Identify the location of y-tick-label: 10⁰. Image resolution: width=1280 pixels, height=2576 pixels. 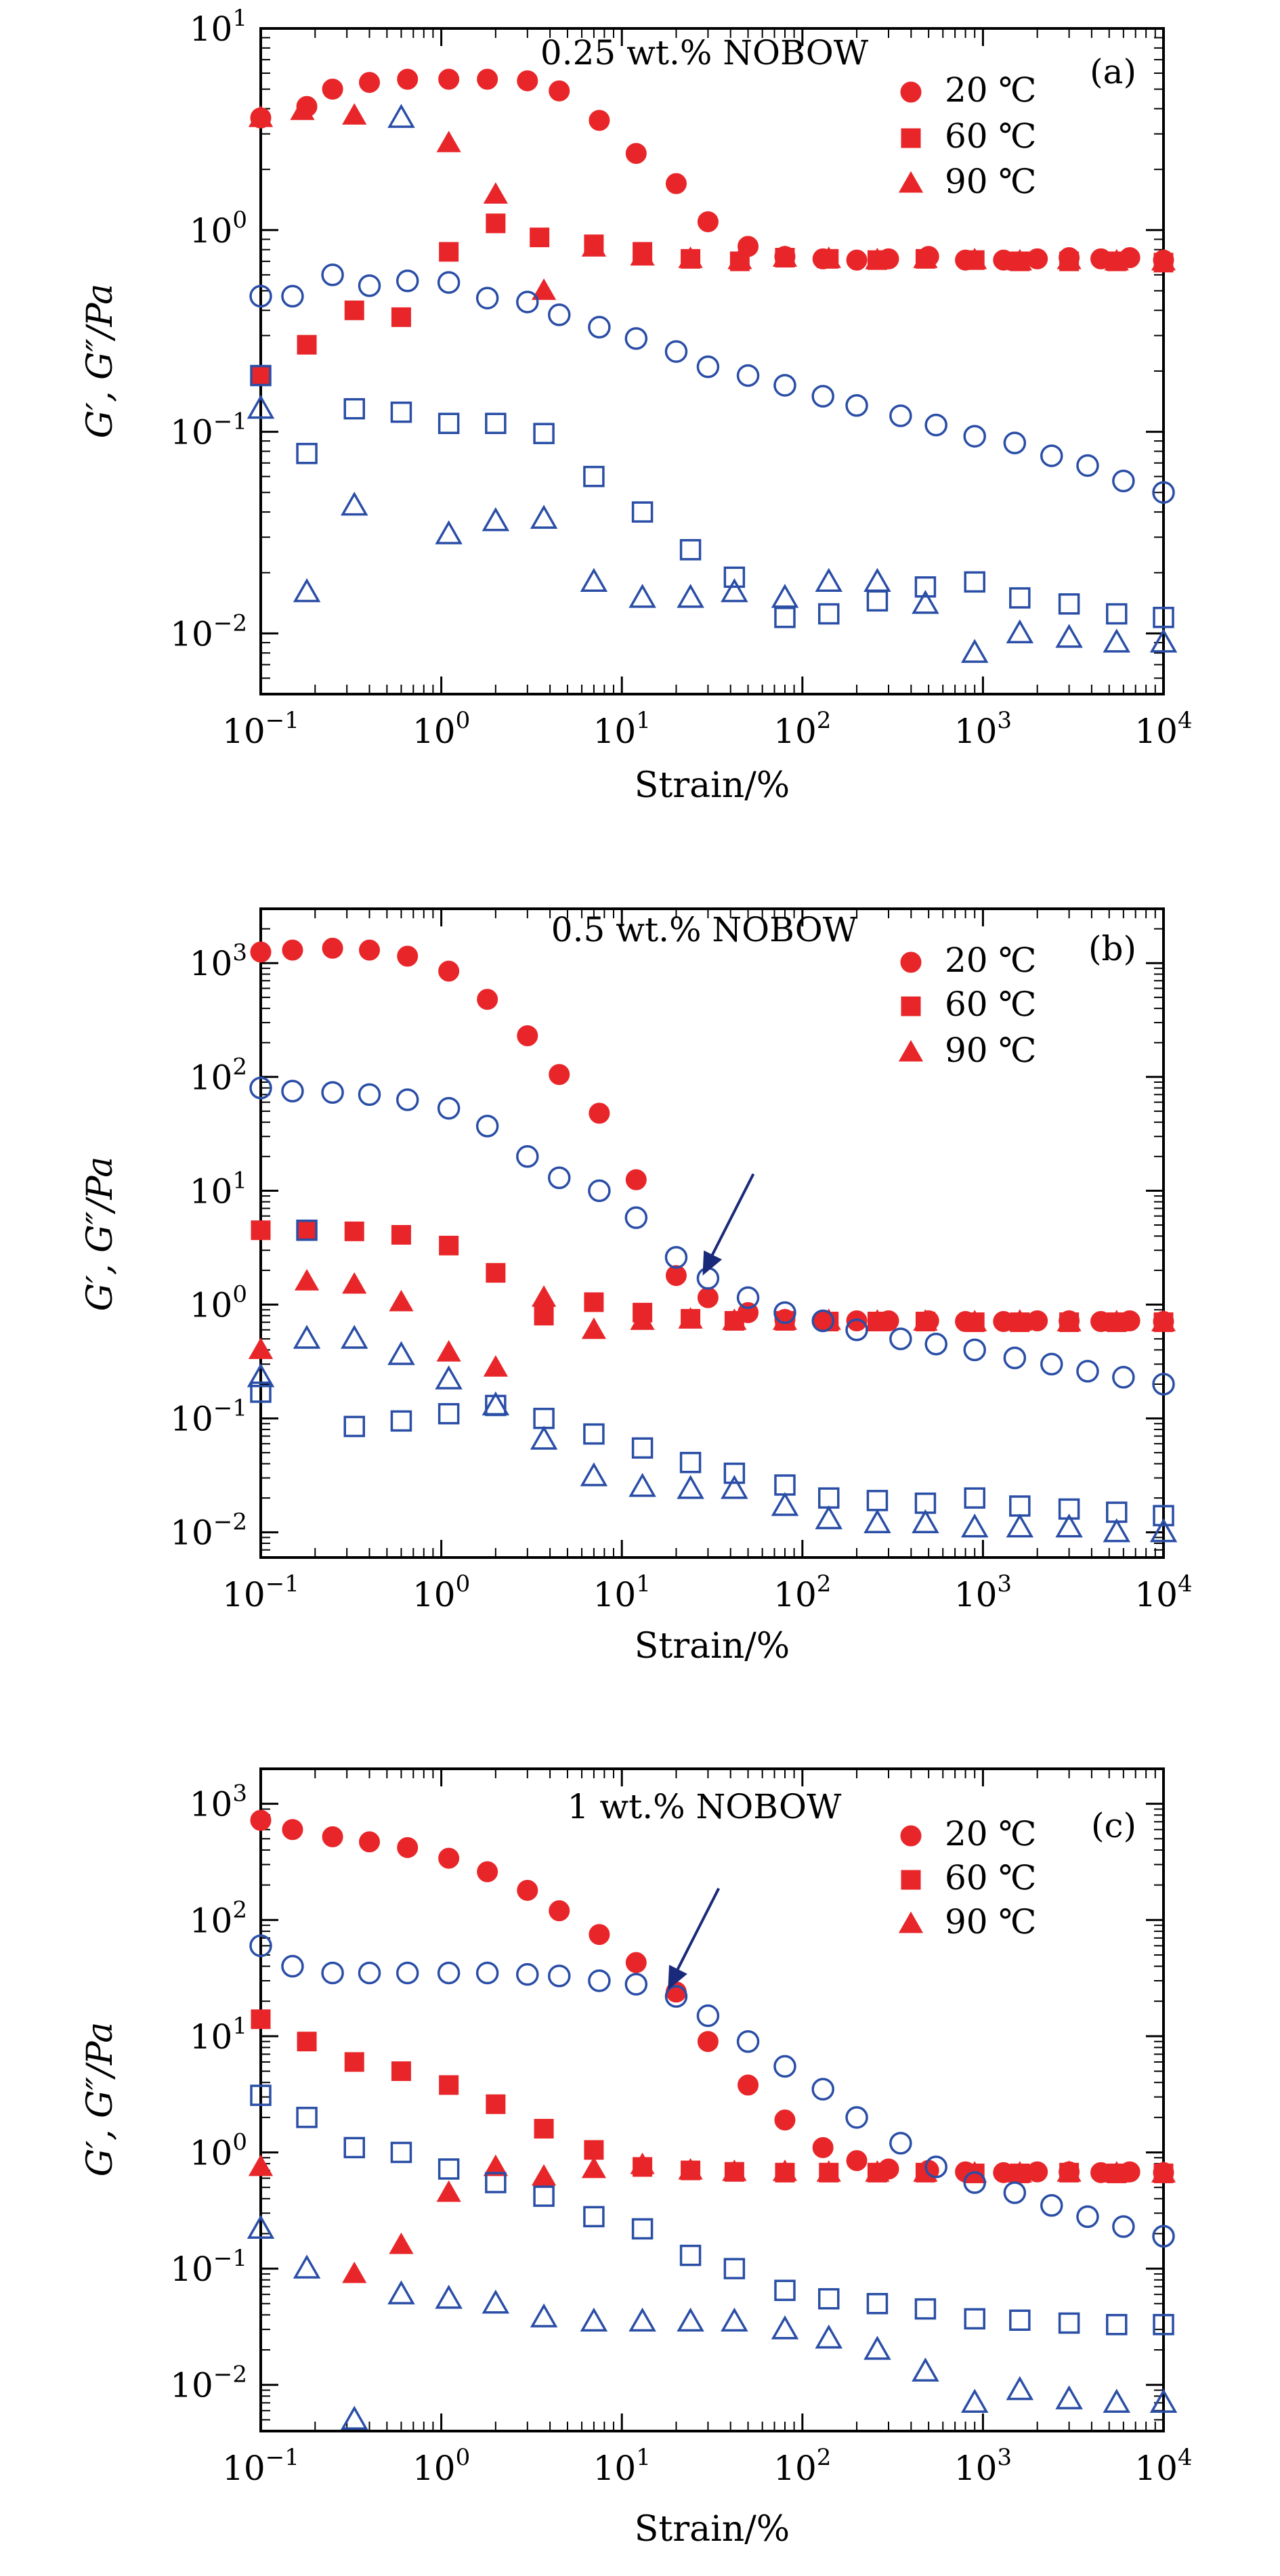
(218, 229).